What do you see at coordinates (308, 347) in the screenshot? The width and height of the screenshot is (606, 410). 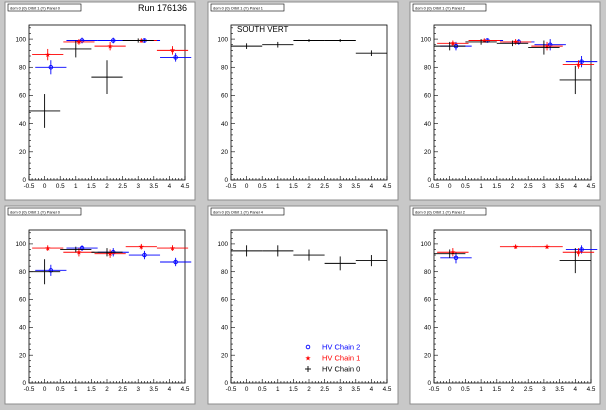 I see `legend-marker` at bounding box center [308, 347].